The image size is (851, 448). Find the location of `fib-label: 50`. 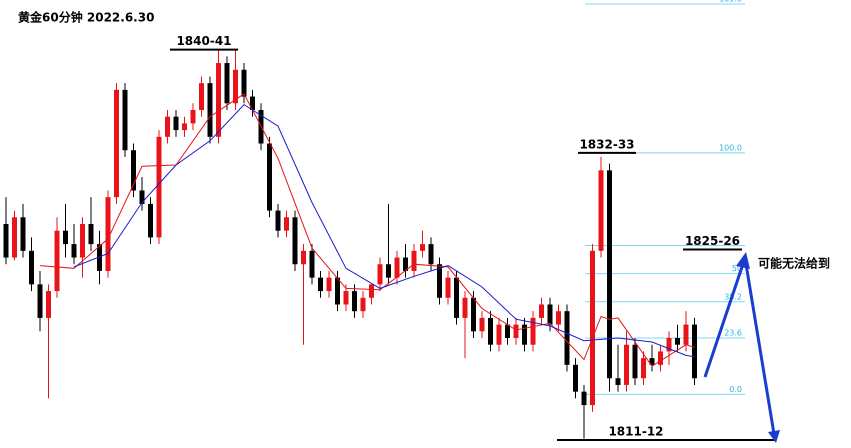

fib-label: 50 is located at coordinates (737, 268).